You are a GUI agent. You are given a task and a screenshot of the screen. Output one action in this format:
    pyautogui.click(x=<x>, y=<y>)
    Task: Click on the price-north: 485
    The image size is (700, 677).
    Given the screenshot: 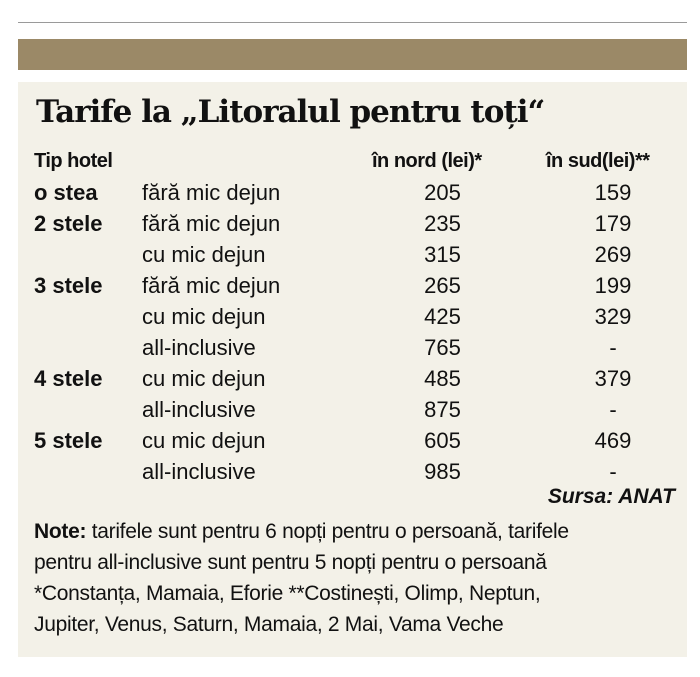 What is the action you would take?
    pyautogui.click(x=442, y=378)
    